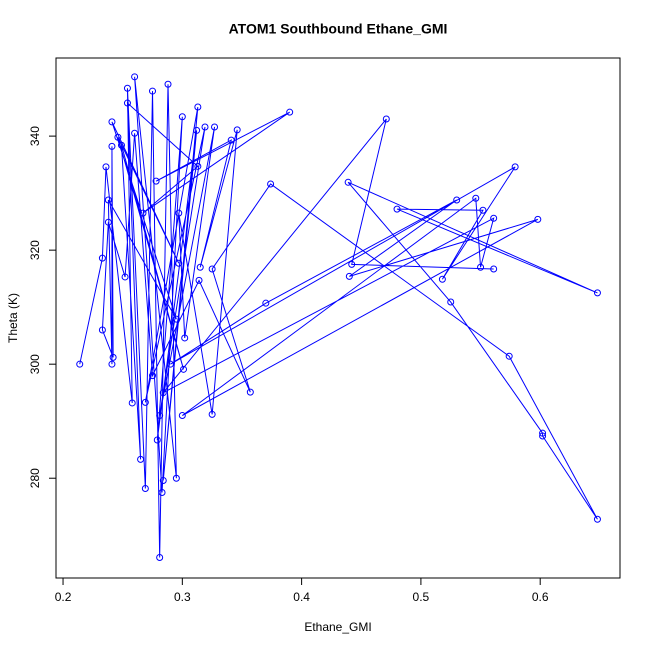 This screenshot has width=650, height=650. What do you see at coordinates (35, 478) in the screenshot?
I see `y-tick-label: 280` at bounding box center [35, 478].